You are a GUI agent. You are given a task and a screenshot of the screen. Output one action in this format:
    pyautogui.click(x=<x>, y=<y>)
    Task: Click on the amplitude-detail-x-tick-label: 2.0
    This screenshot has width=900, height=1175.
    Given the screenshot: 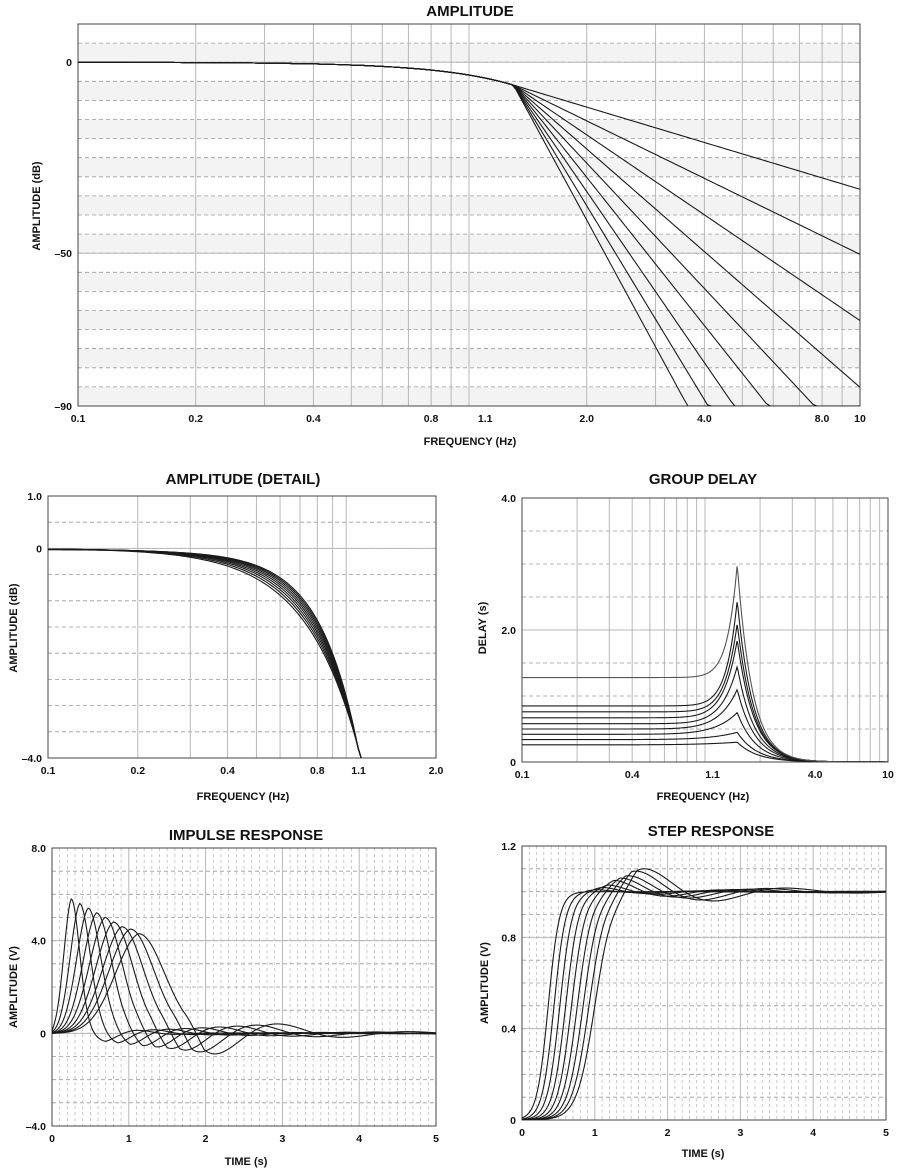 What is the action you would take?
    pyautogui.click(x=436, y=771)
    